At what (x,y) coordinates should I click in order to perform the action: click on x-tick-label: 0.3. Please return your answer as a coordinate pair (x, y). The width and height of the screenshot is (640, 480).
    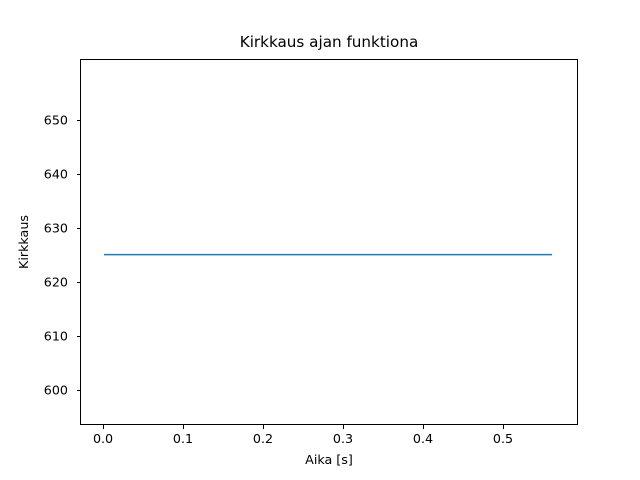
    Looking at the image, I should click on (343, 438).